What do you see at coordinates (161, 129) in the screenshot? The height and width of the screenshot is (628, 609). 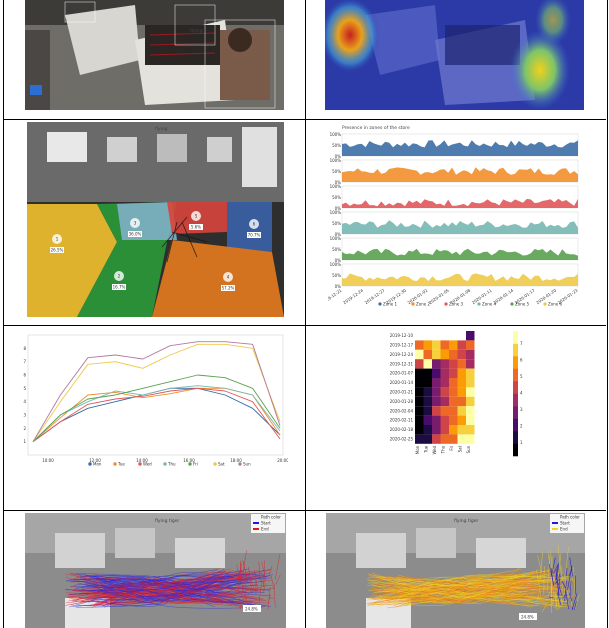 I see `store-sign: flying` at bounding box center [161, 129].